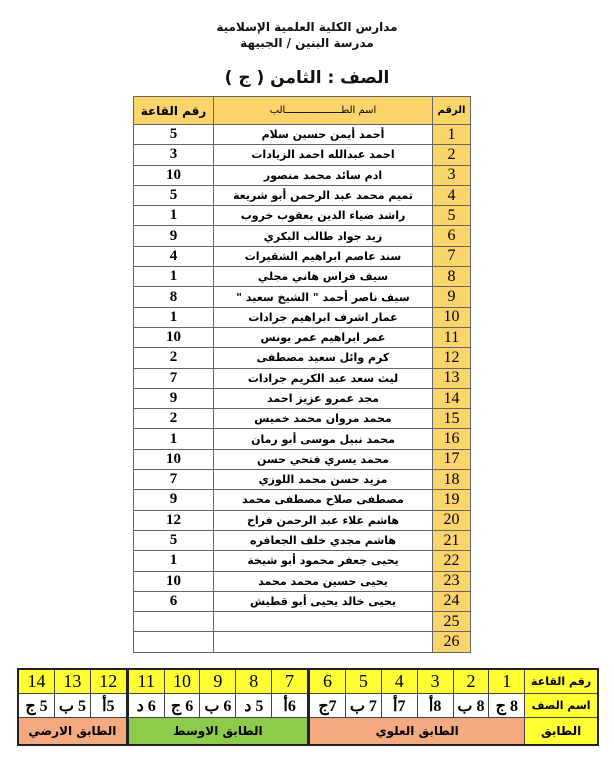 The image size is (614, 768). Describe the element at coordinates (302, 419) in the screenshot. I see `table-row: 15 محمد مروان محمد خميس 2` at that location.